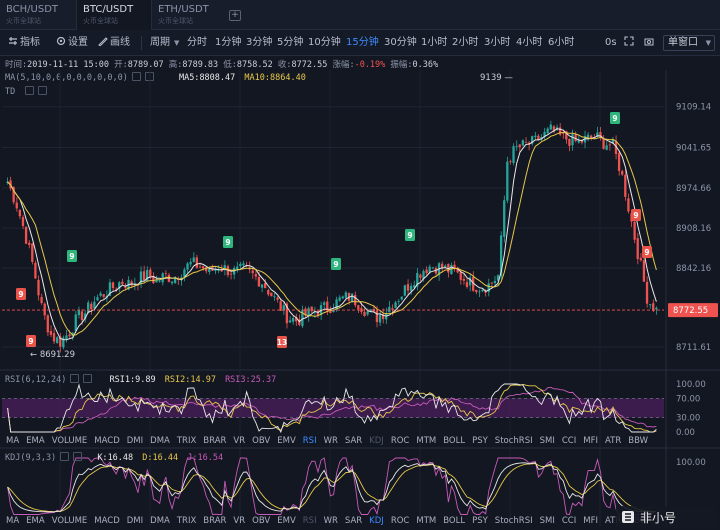 The image size is (720, 530). I want to click on interval-tab-3h: 3小时, so click(497, 43).